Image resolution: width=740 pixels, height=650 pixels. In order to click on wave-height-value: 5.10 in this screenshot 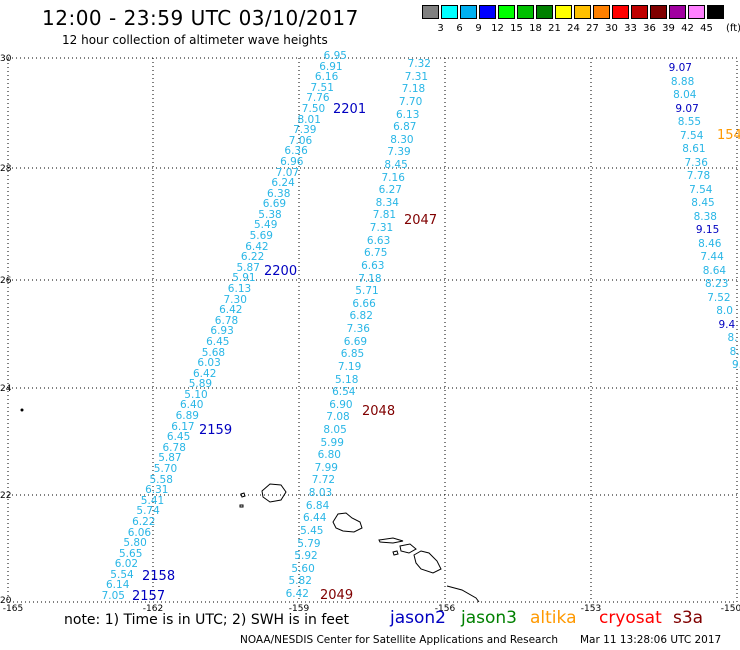, I will do `click(196, 394)`.